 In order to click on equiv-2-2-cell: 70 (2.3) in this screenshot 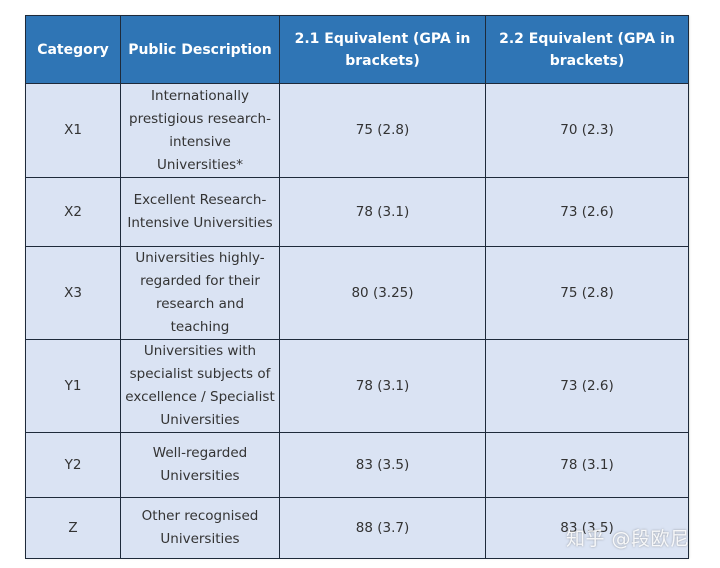, I will do `click(587, 130)`.